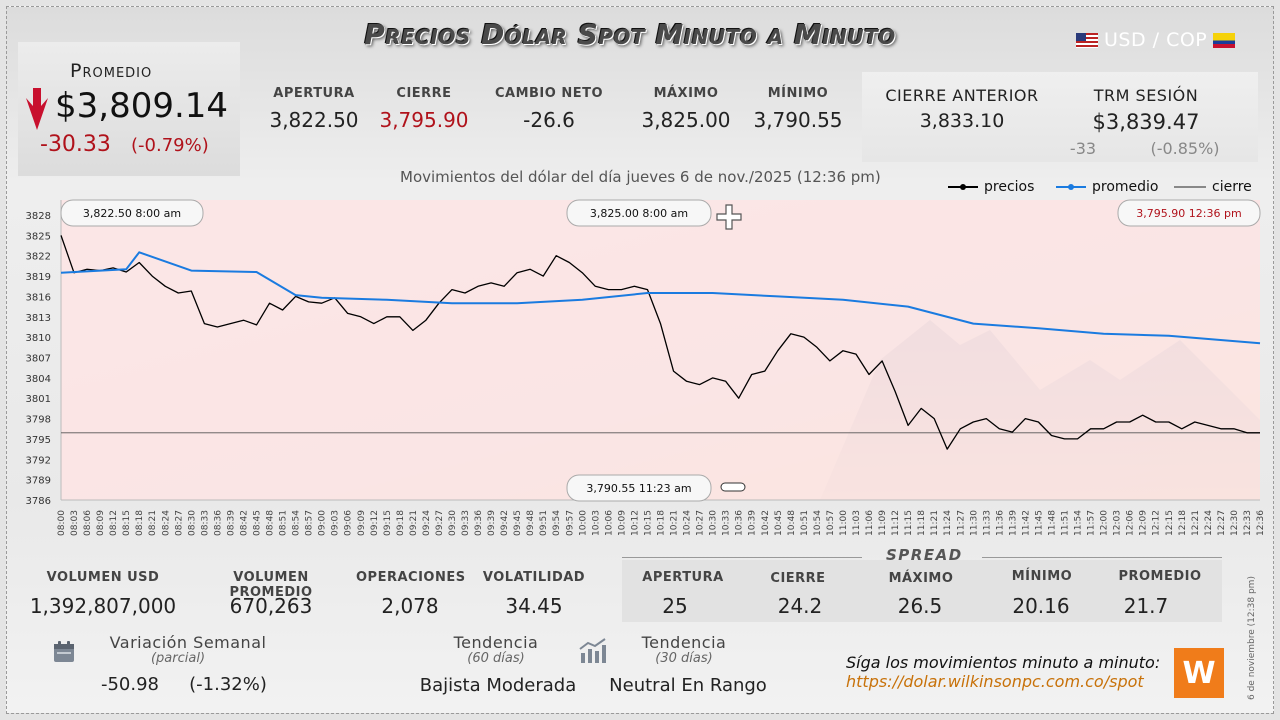 The width and height of the screenshot is (1280, 720). Describe the element at coordinates (935, 523) in the screenshot. I see `x-tick-label: 11:21` at that location.